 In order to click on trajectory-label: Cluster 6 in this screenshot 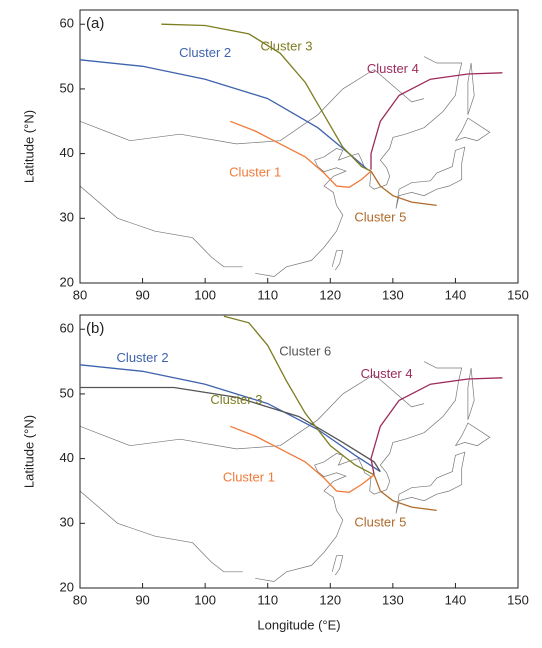, I will do `click(305, 350)`.